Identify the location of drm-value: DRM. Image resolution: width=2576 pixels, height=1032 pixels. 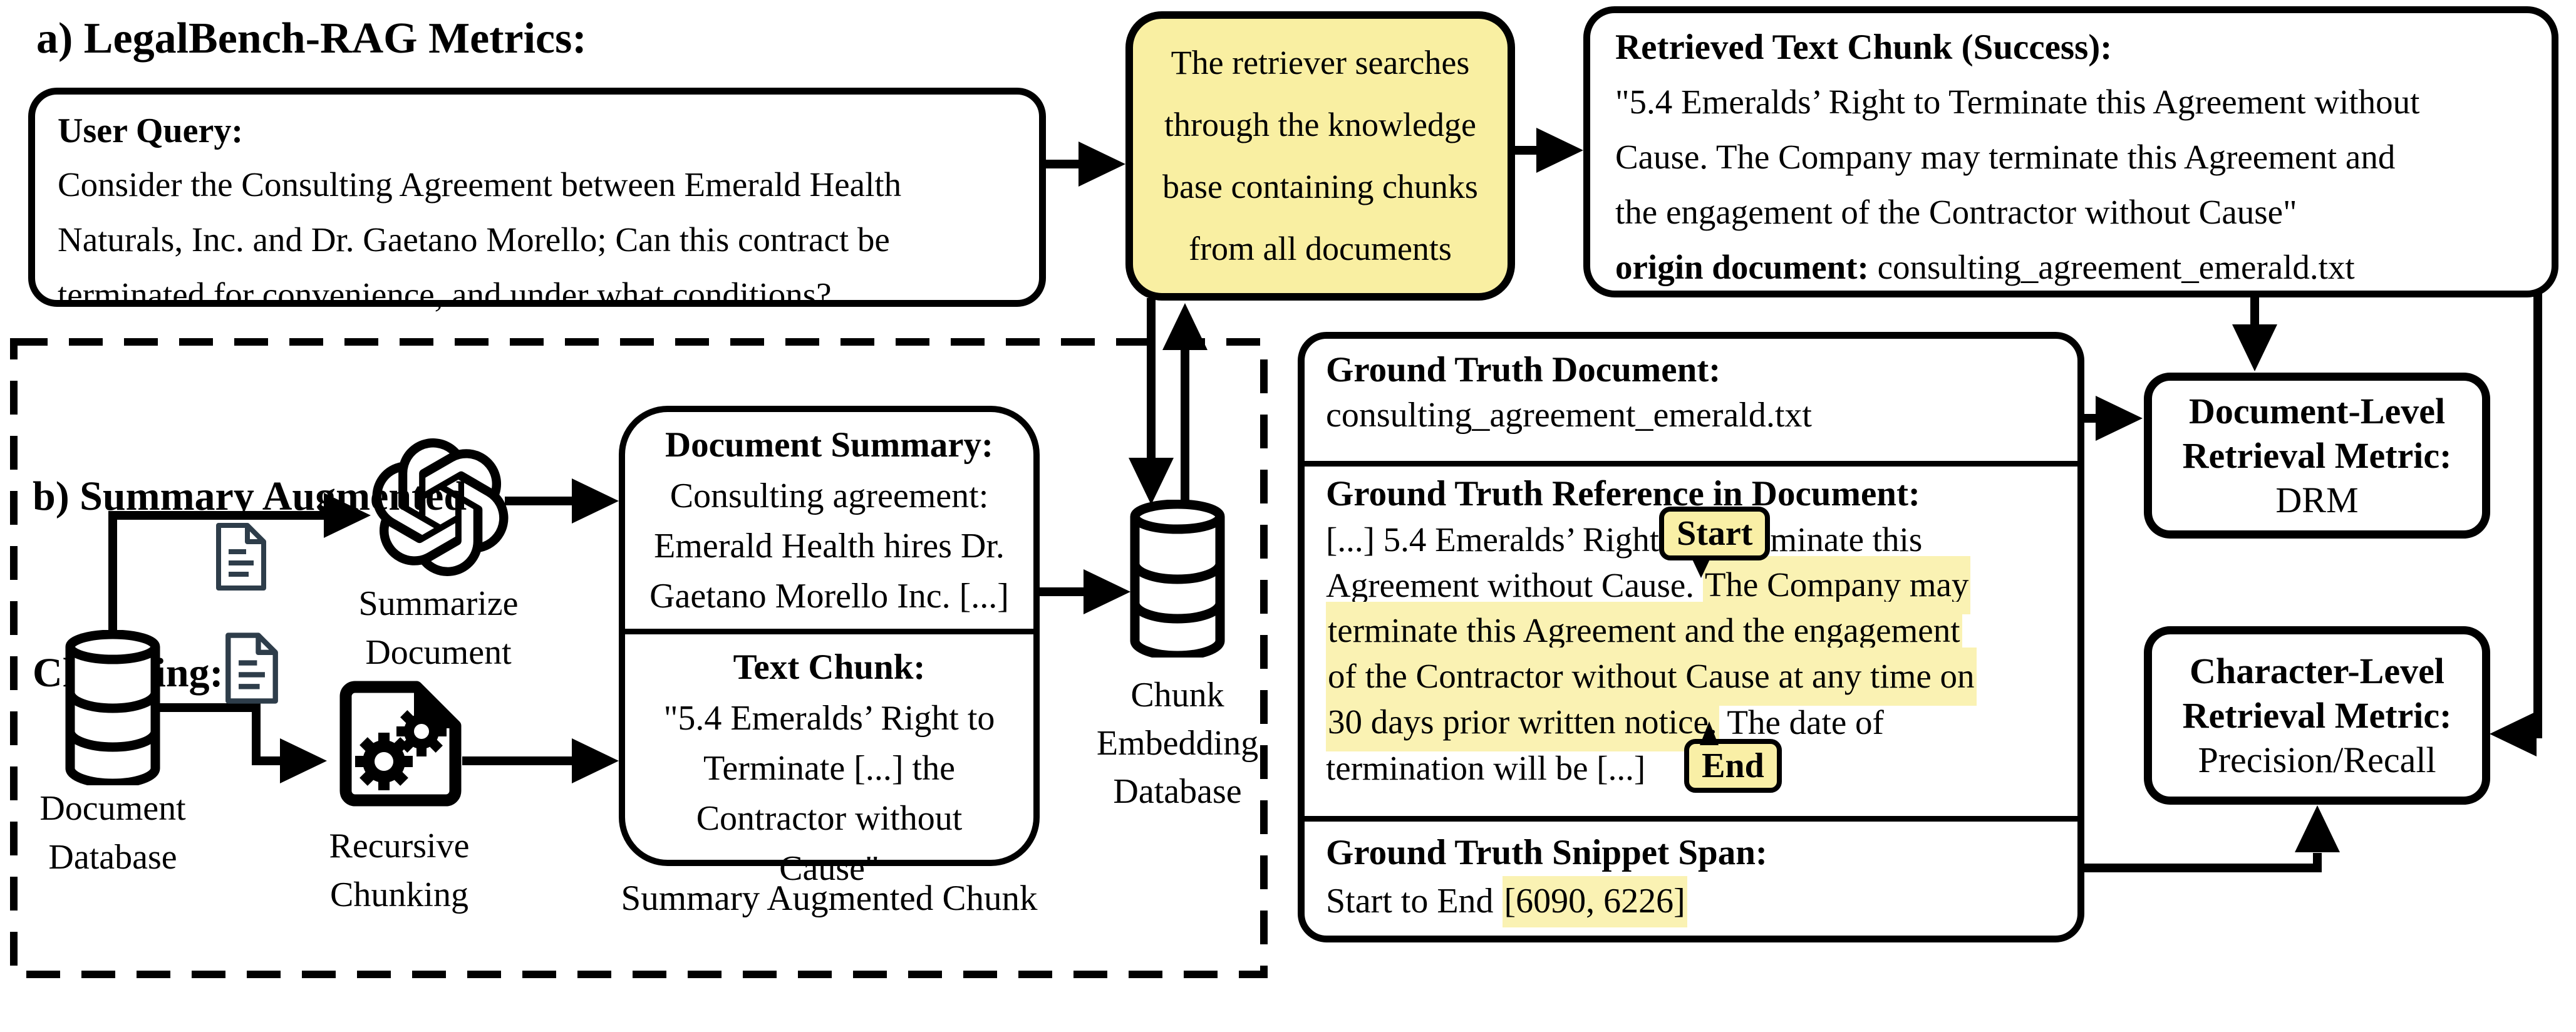
(2317, 500).